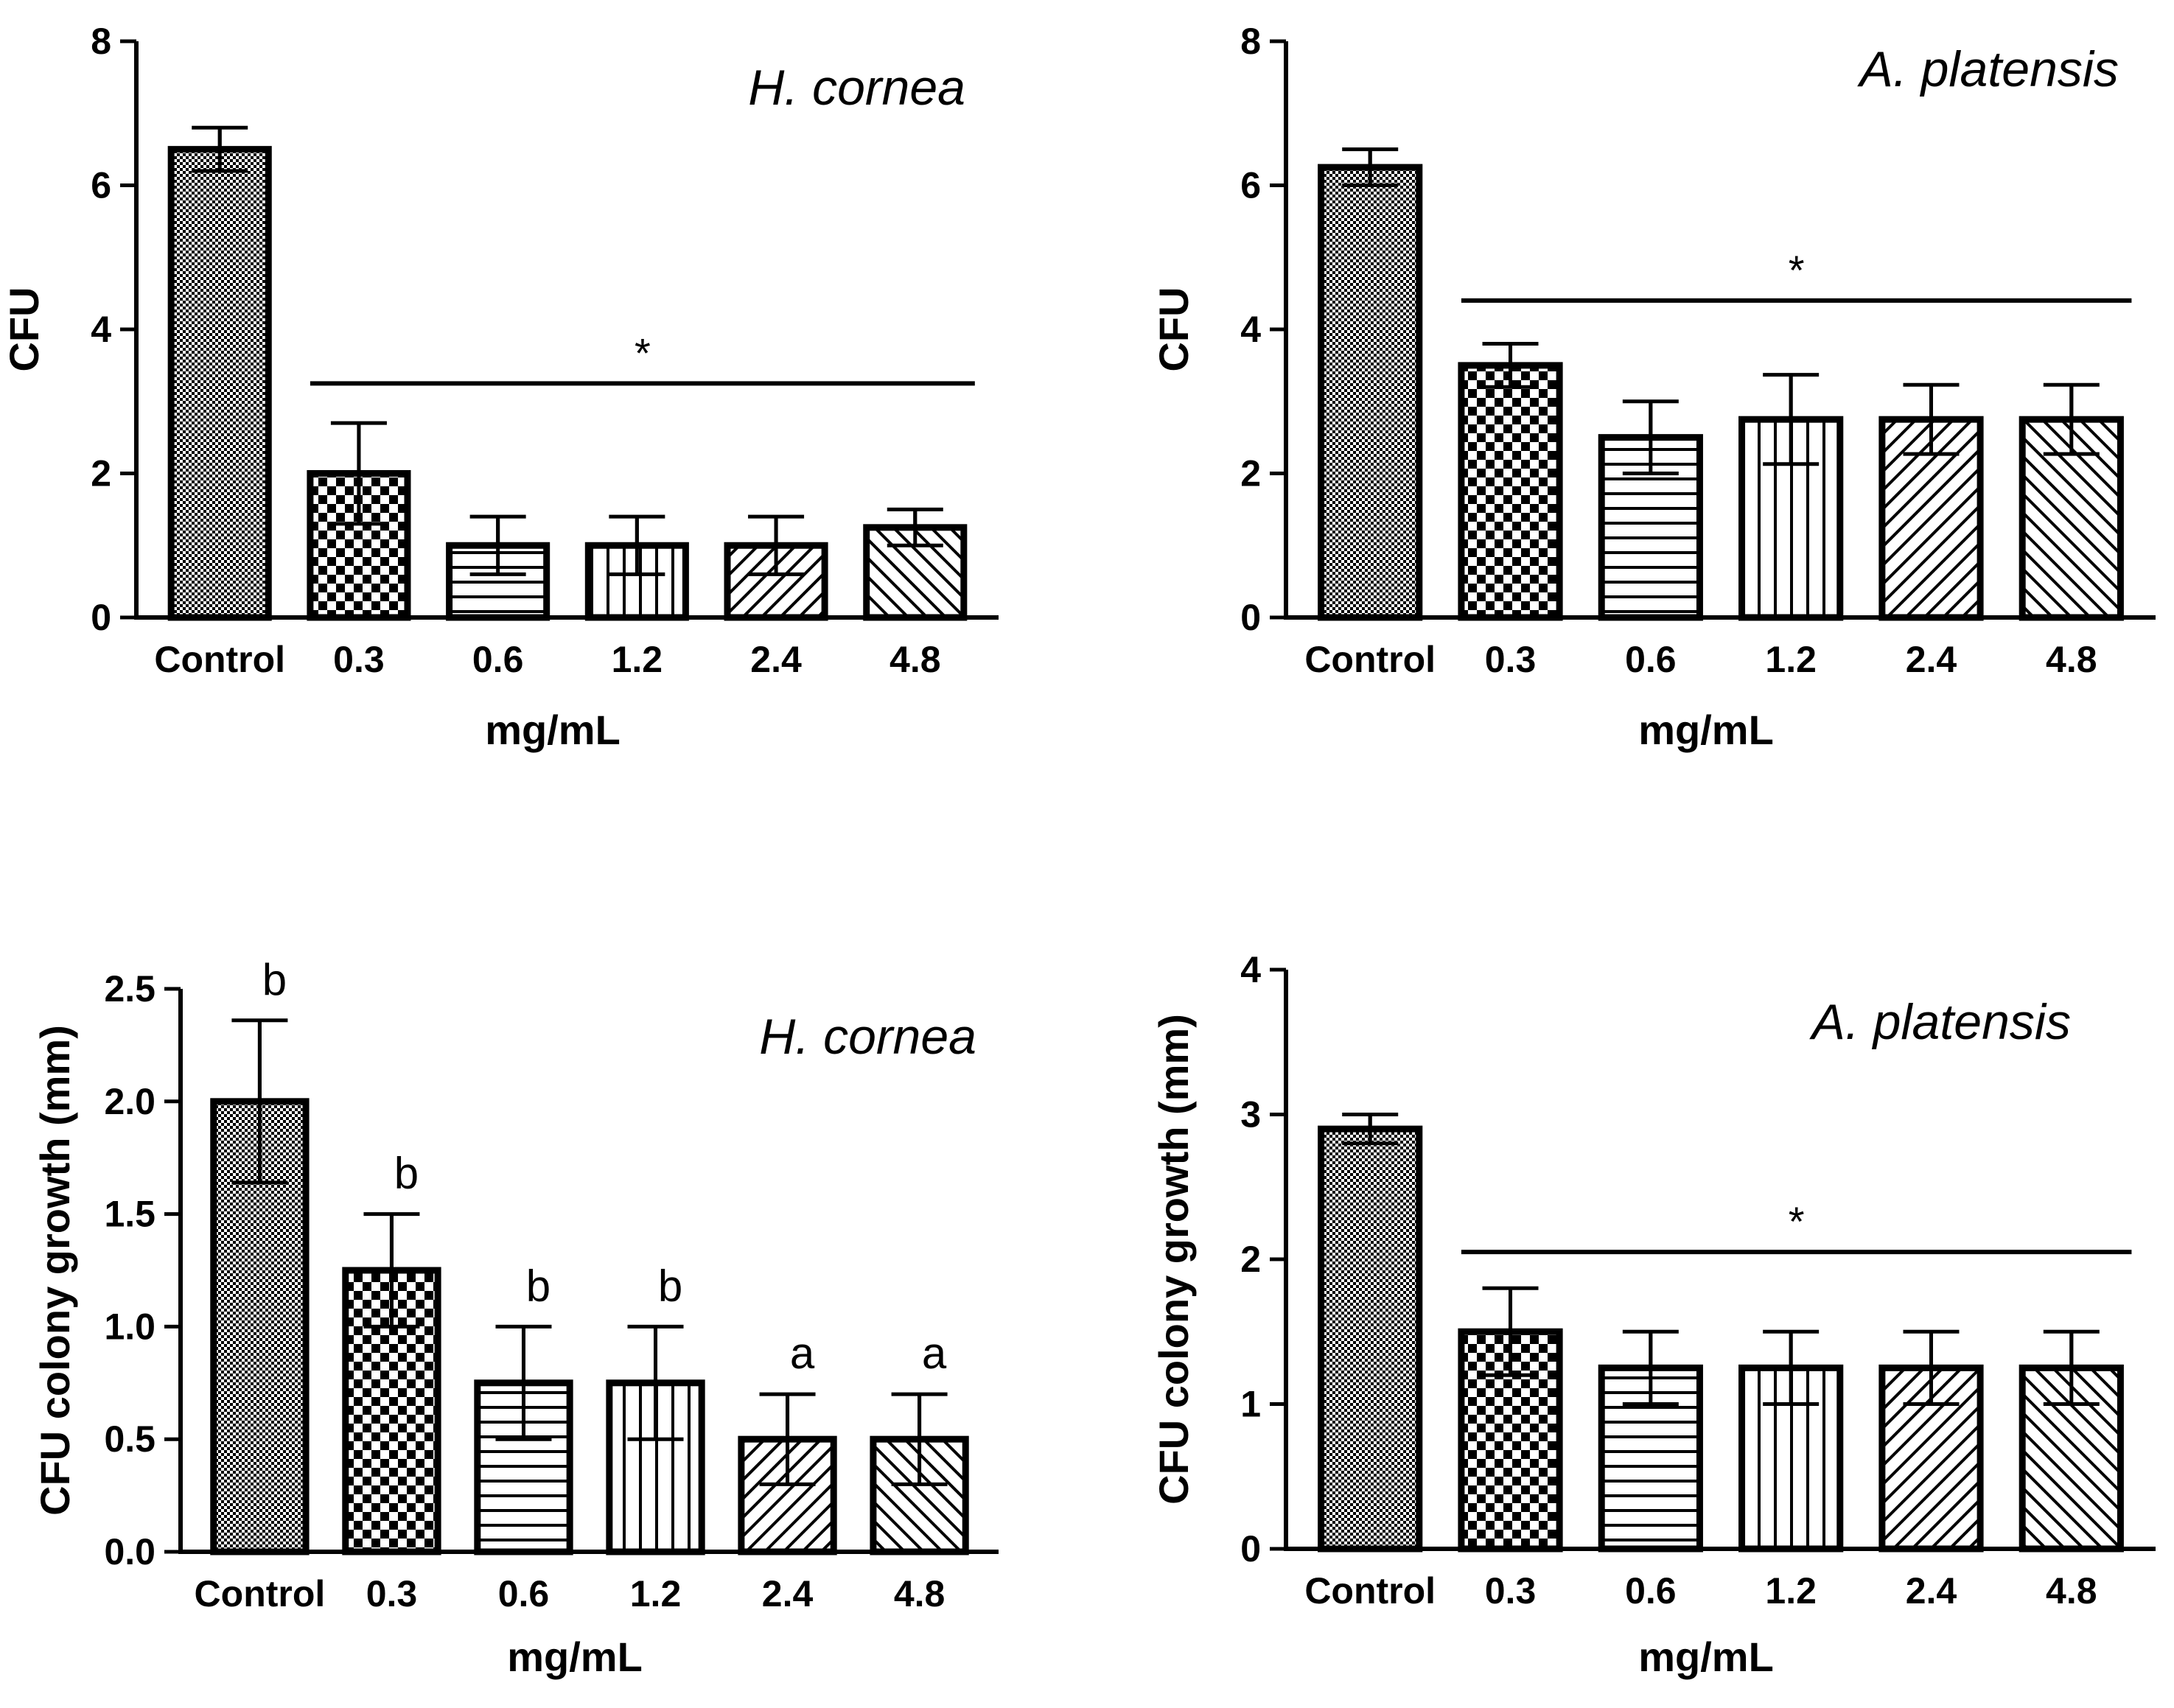 The height and width of the screenshot is (1708, 2174). I want to click on y-tick-label: 3, so click(1251, 1114).